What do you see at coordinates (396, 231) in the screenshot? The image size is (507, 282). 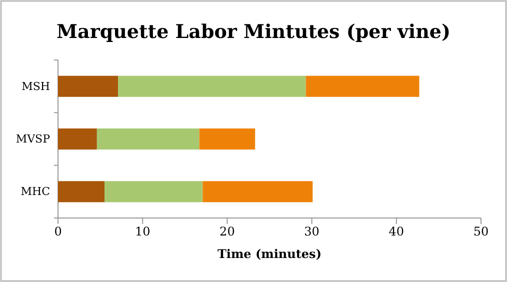 I see `x-tick-label: 40` at bounding box center [396, 231].